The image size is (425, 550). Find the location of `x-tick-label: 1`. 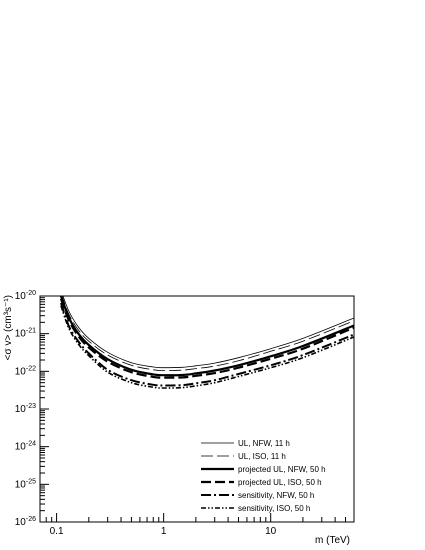

x-tick-label: 1 is located at coordinates (164, 531).